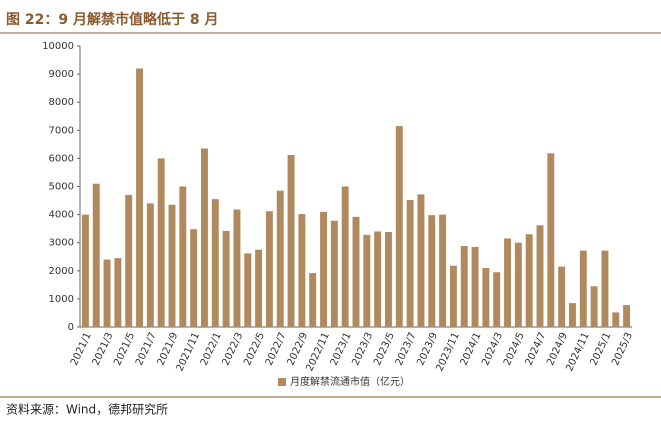  Describe the element at coordinates (61, 243) in the screenshot. I see `y-tick-label: 3000` at that location.